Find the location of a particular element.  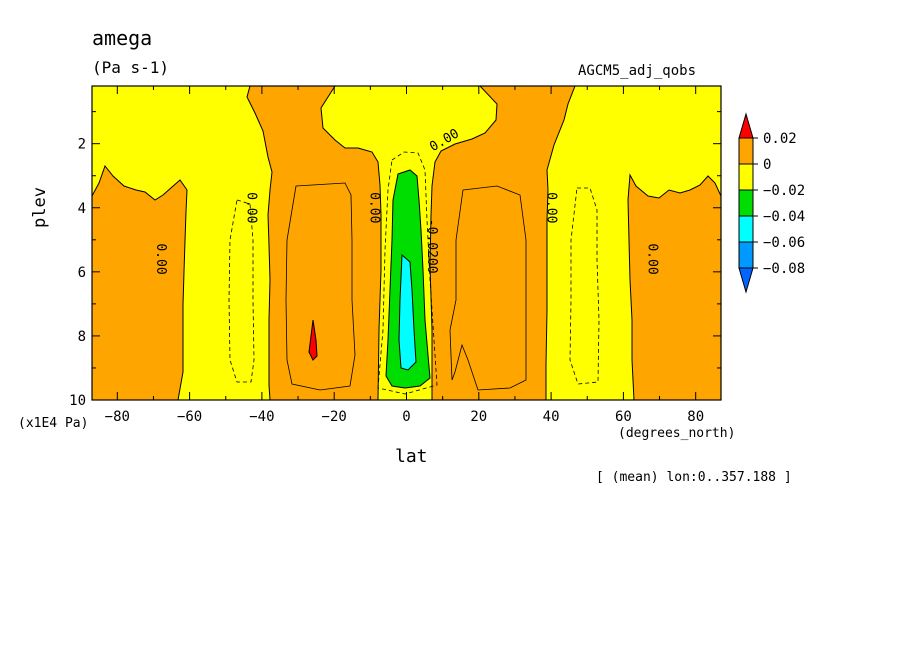

x-tick-label: −80 is located at coordinates (117, 417).